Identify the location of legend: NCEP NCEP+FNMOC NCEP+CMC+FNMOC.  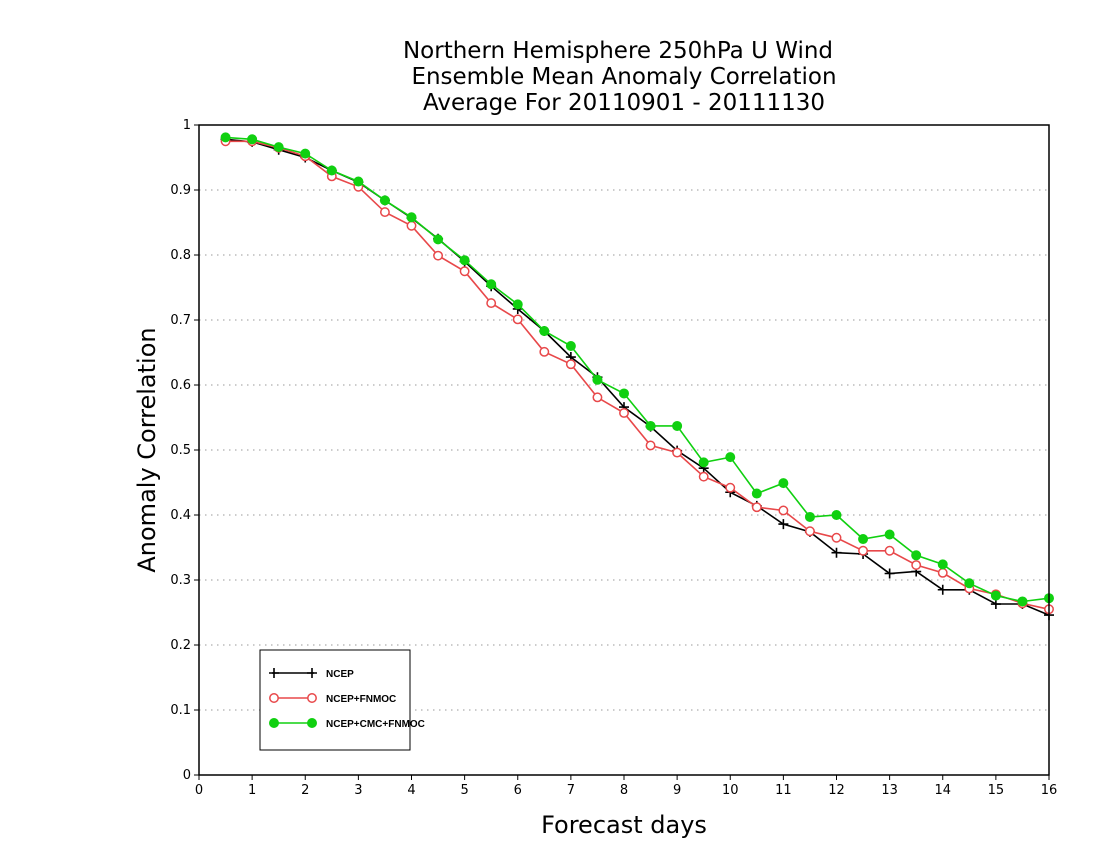
(342, 700).